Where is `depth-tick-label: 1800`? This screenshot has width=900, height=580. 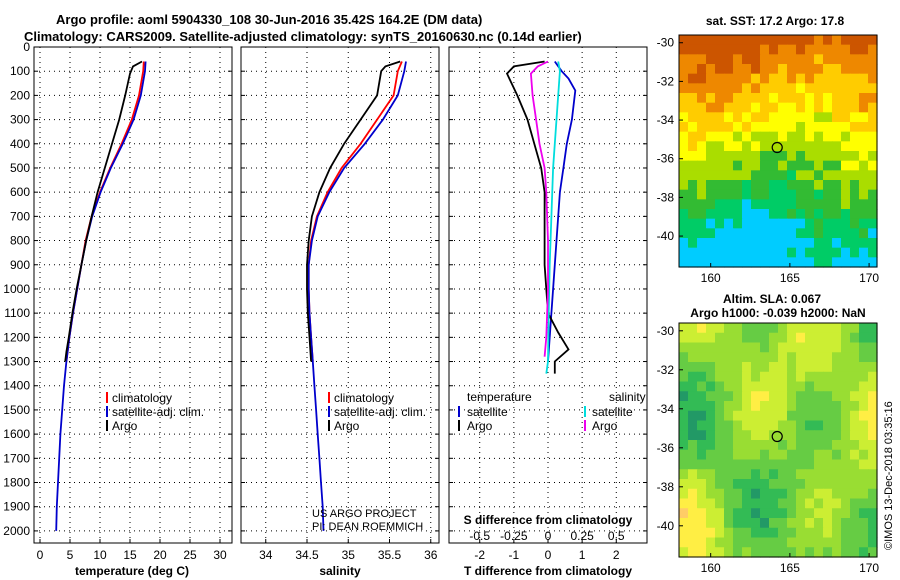
depth-tick-label: 1800 is located at coordinates (16, 483).